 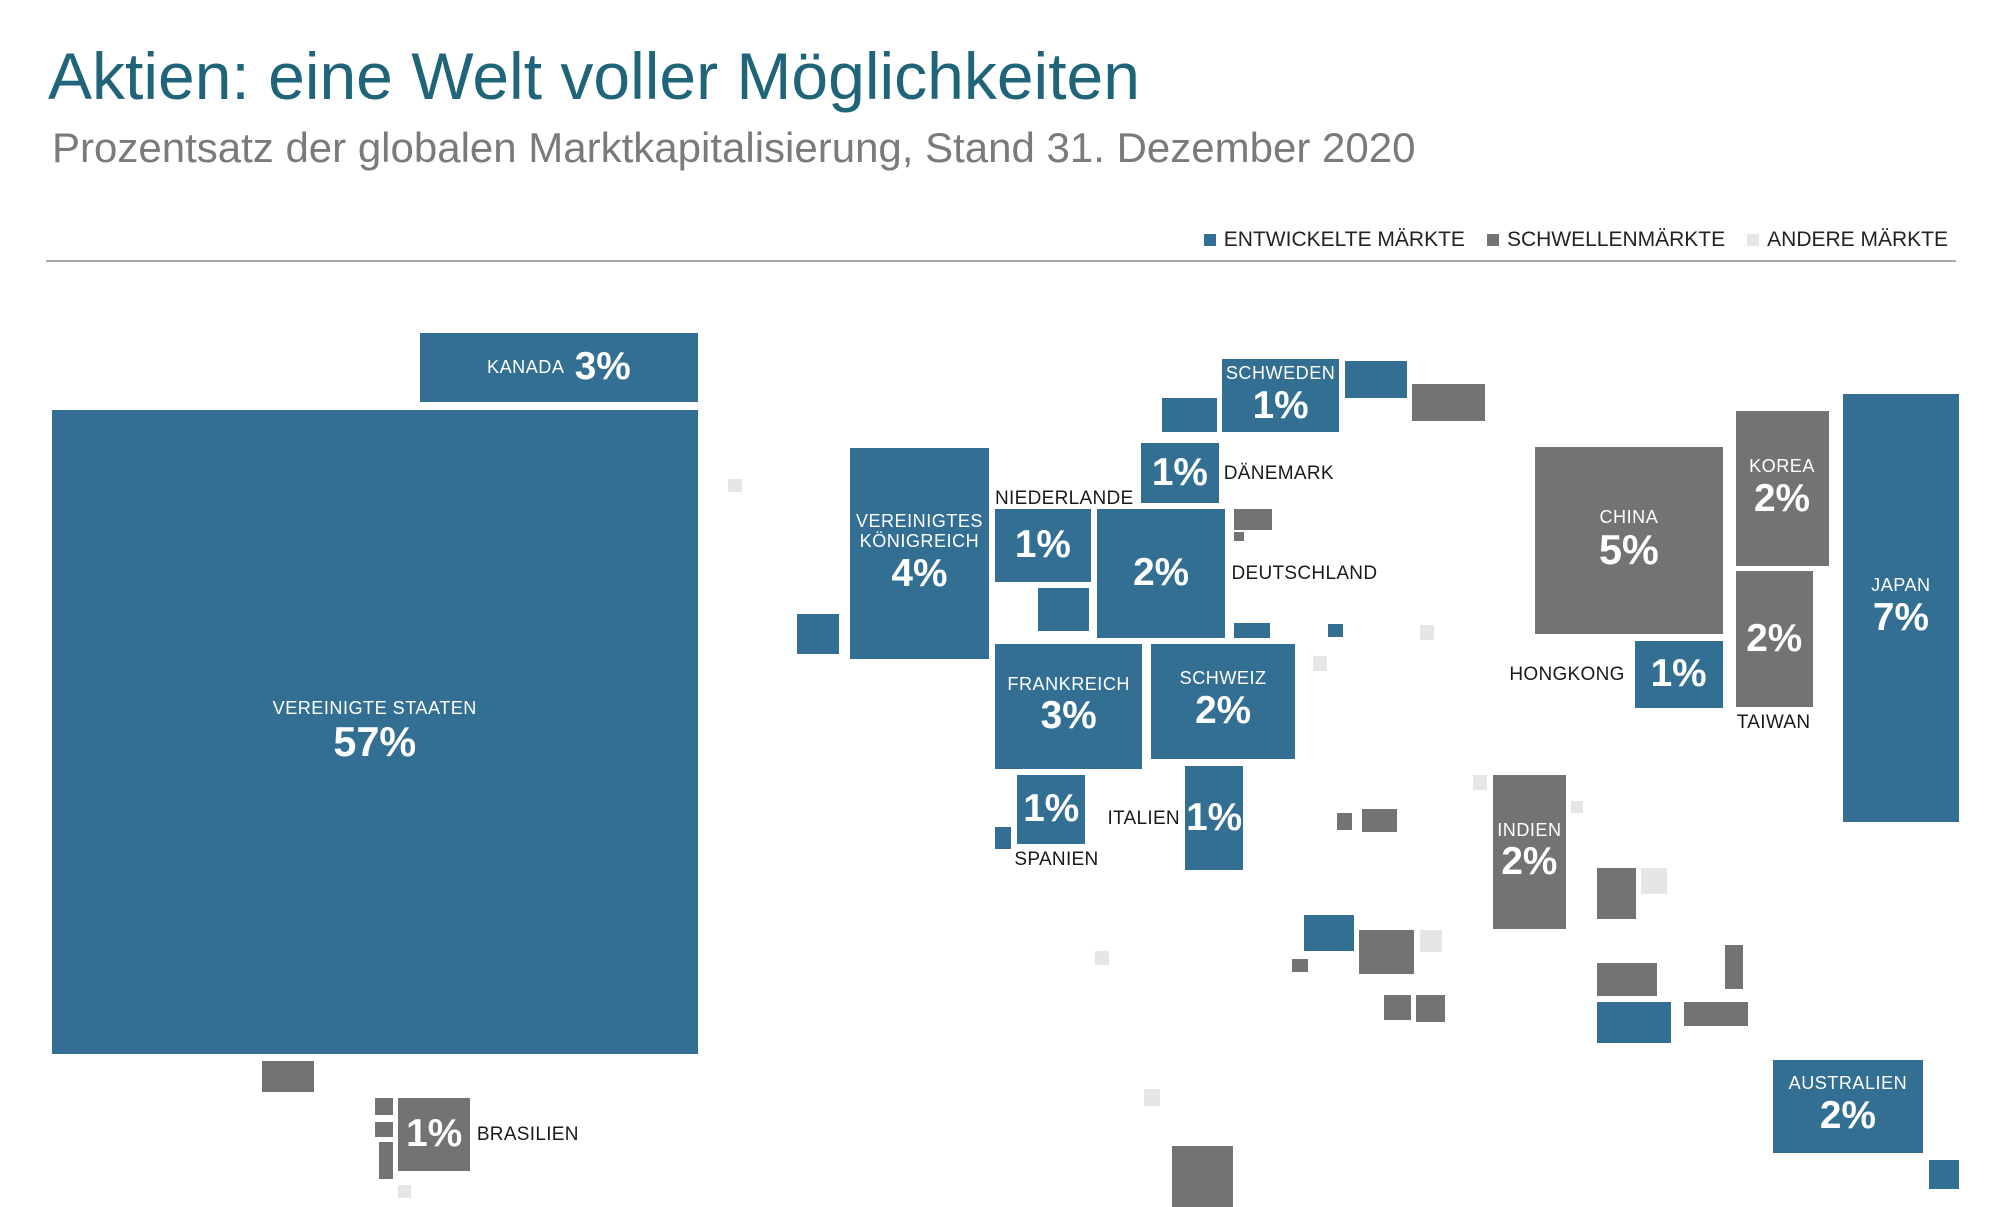 I want to click on country-value-kanada: 3%, so click(x=602, y=367).